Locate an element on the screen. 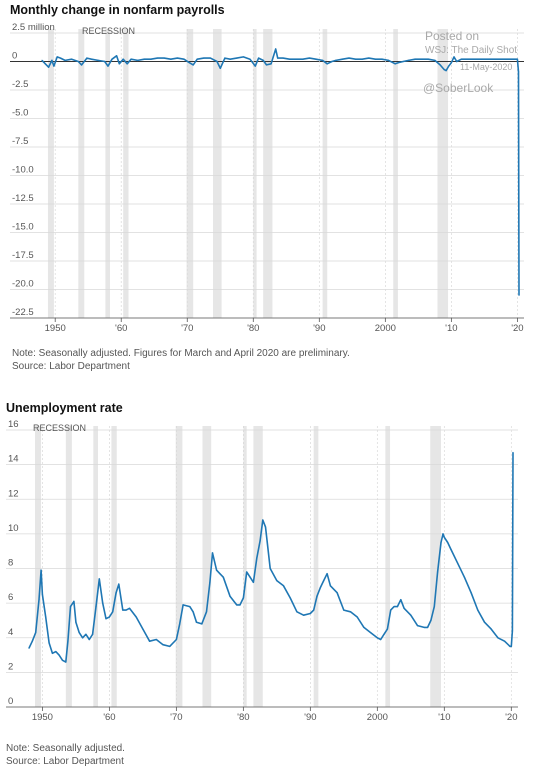  payrolls-chart-title: Monthly change in nonfarm payrolls is located at coordinates (117, 10).